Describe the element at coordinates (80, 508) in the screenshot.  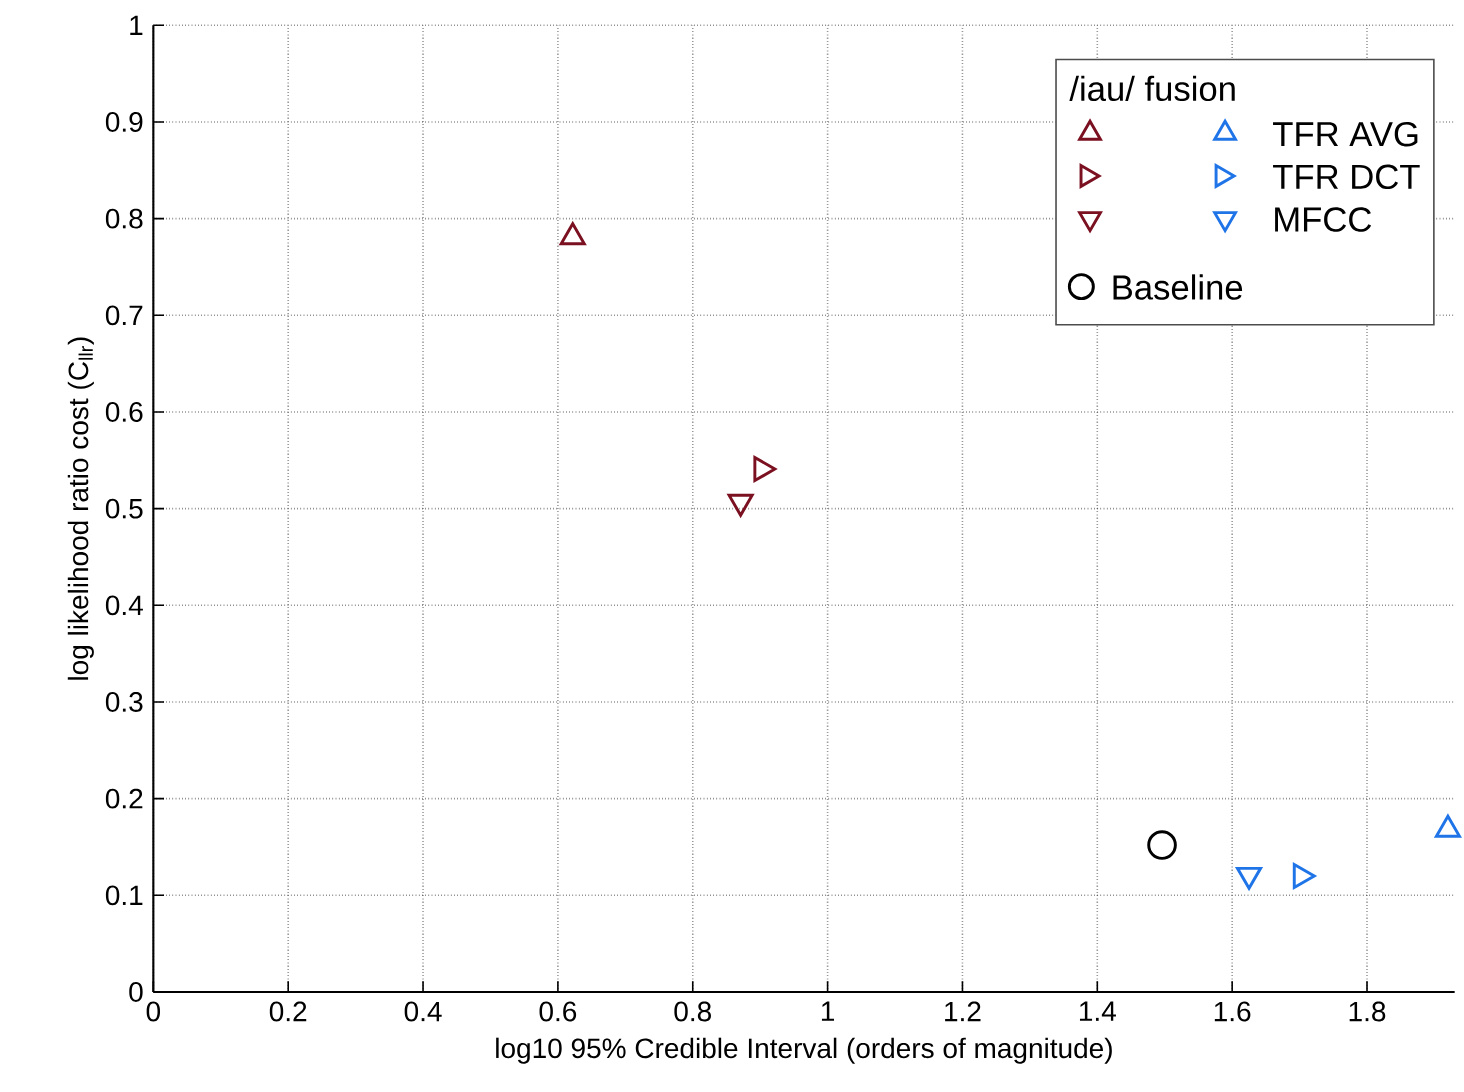
I see `y-axis-title: log likelihood ratio cost (C$_{llr}$)` at that location.